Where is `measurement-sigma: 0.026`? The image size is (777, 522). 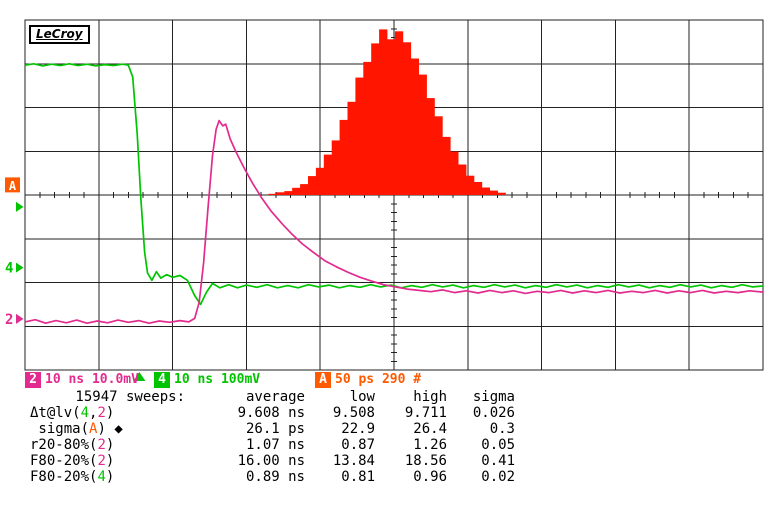
measurement-sigma: 0.026 is located at coordinates (493, 413).